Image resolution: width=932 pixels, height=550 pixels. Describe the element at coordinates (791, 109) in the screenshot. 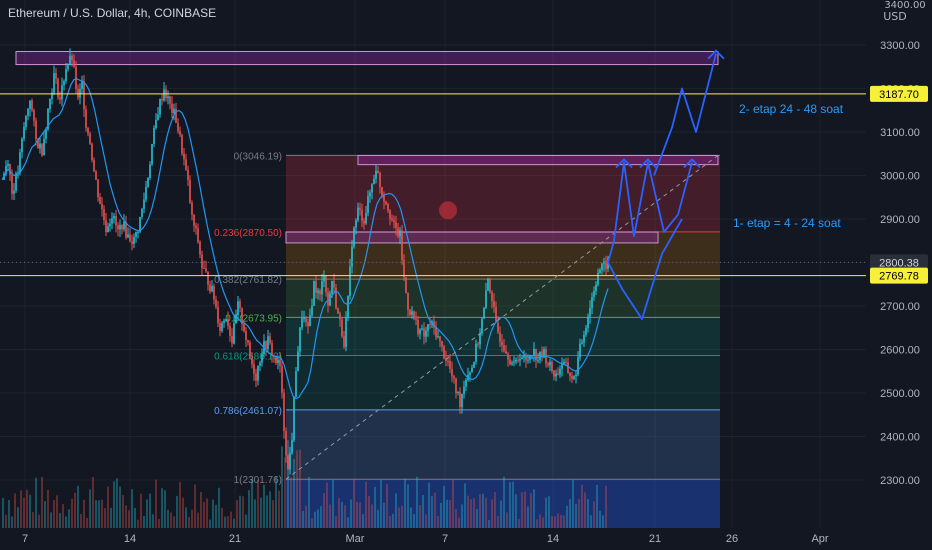

I see `annotation-etap2: 2- etap 24 - 48 soat` at that location.